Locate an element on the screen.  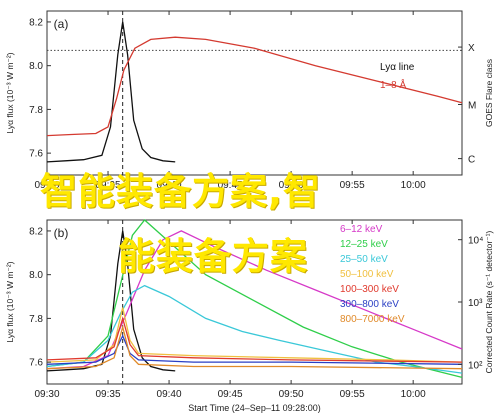
panel-b-y-tick-label-2: 8.0 is located at coordinates (36, 275).